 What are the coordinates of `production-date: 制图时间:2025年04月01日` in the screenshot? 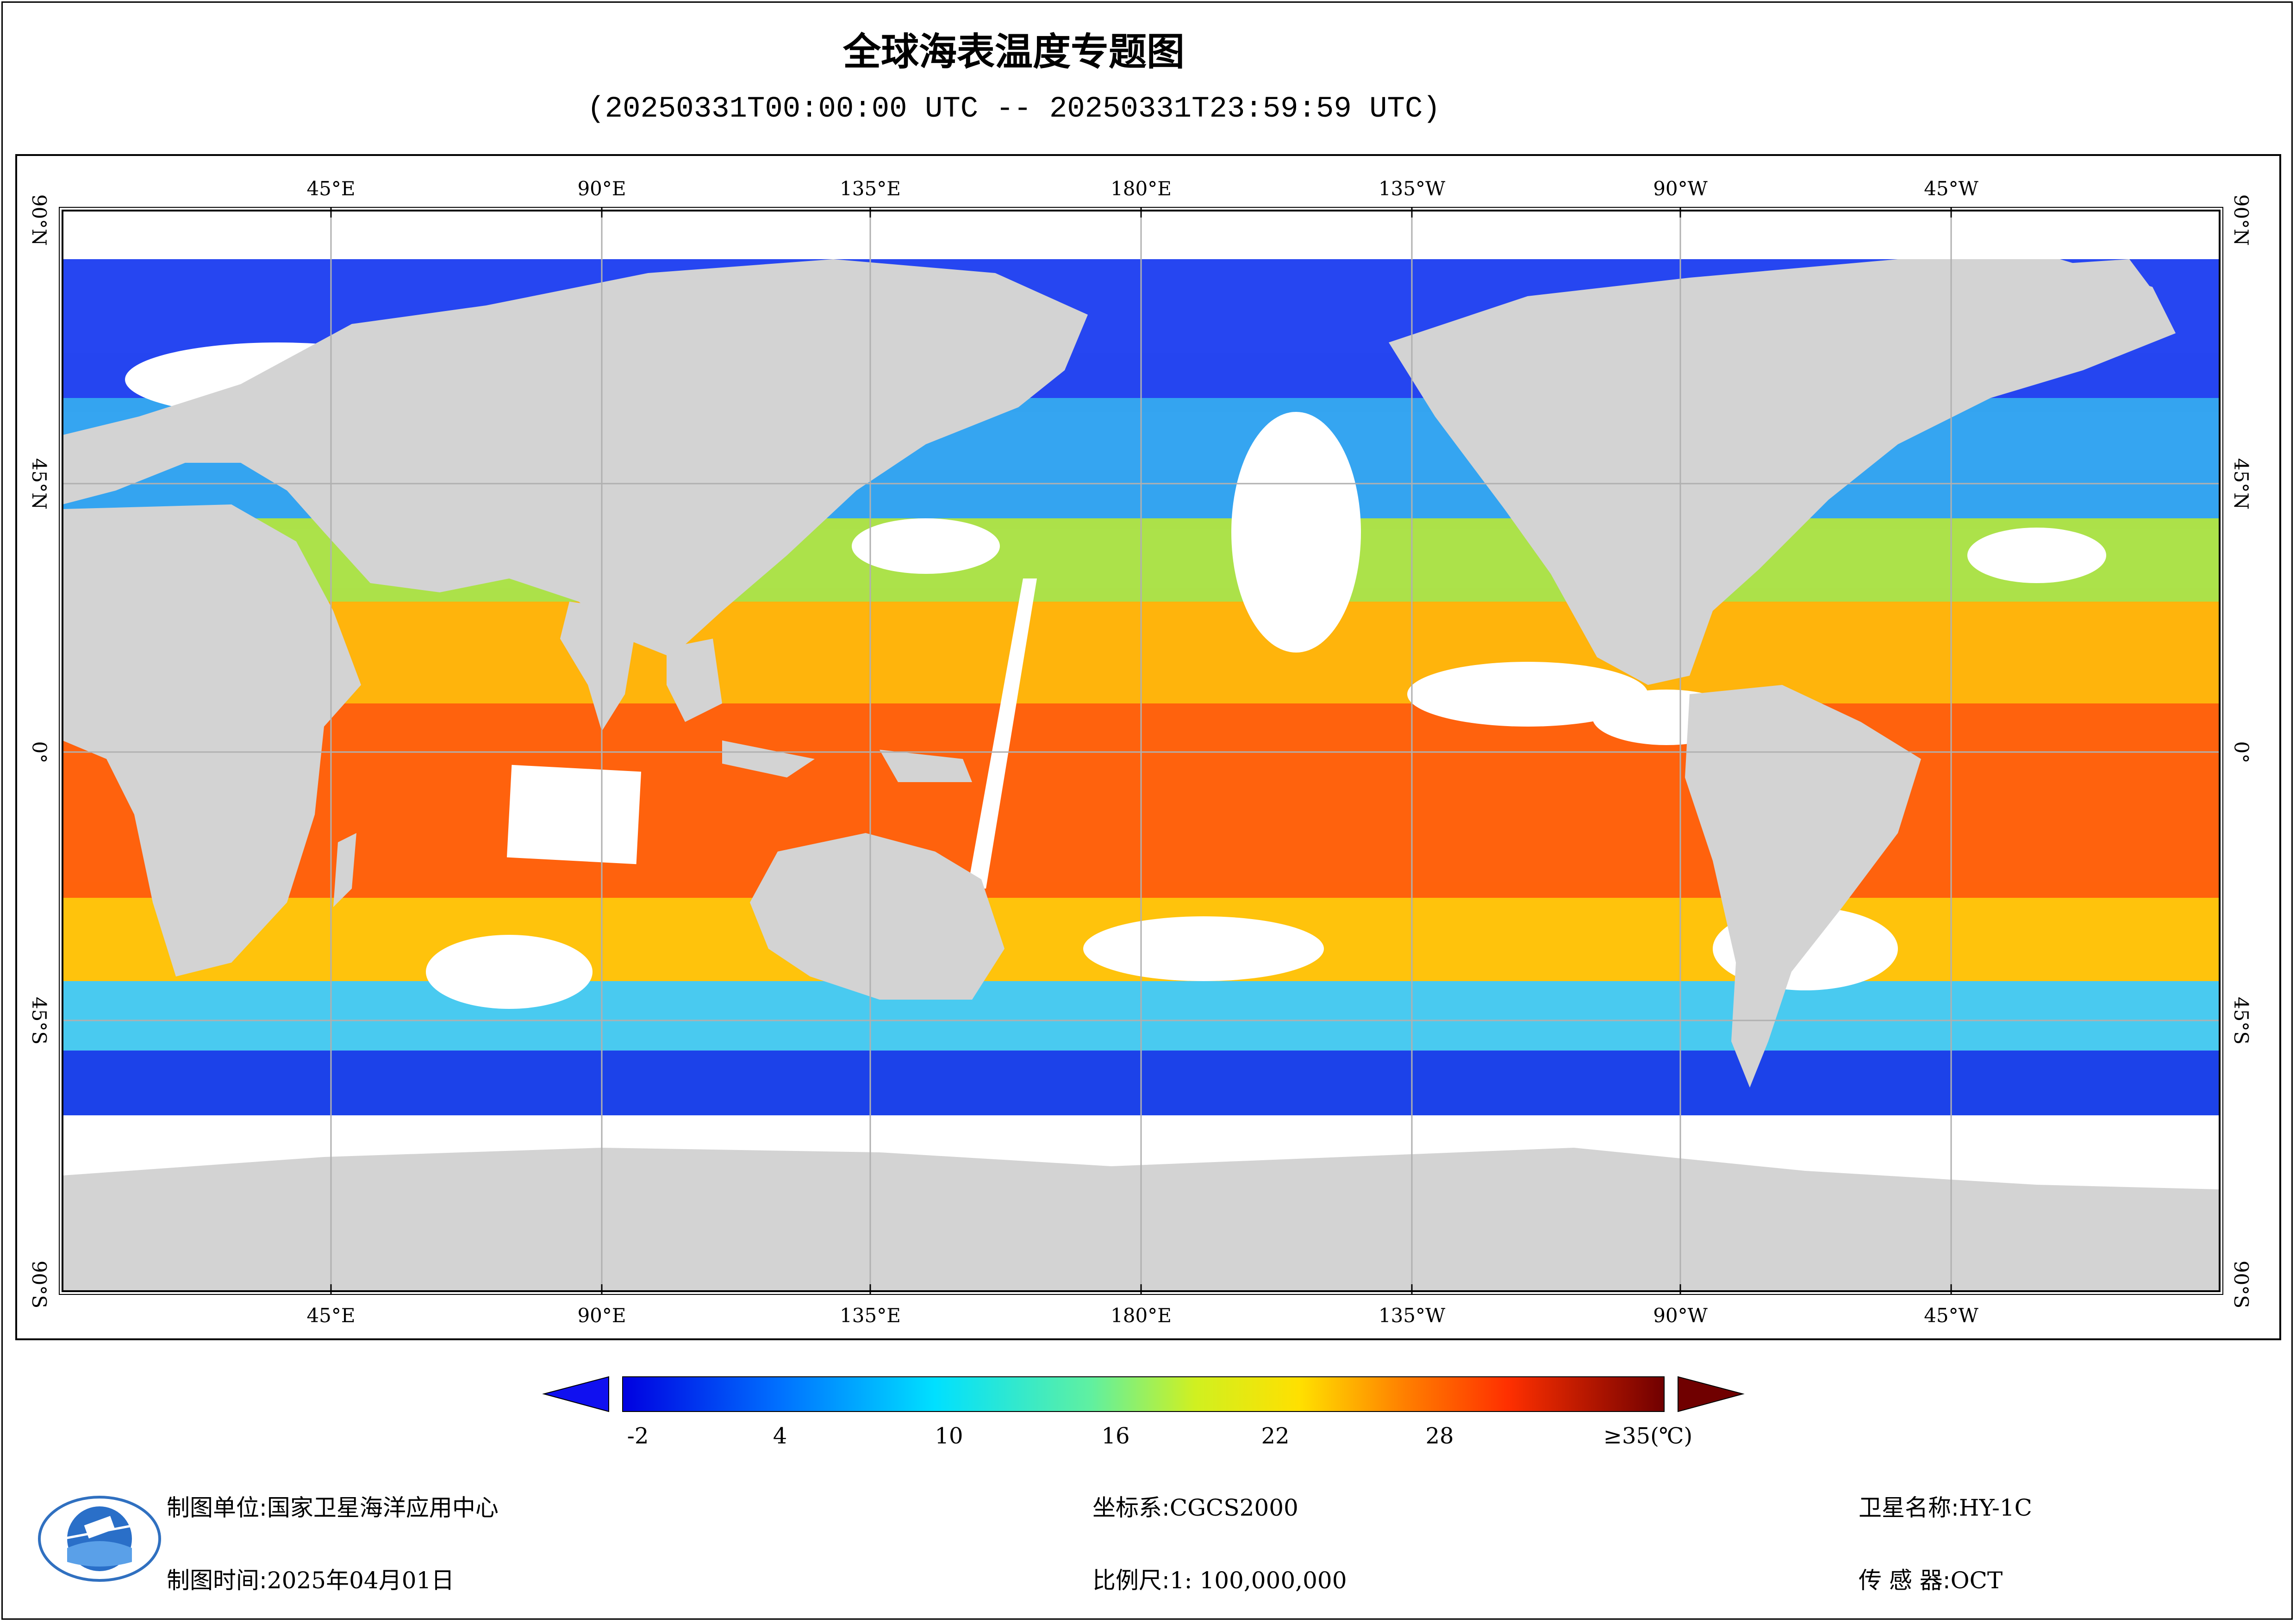 It's located at (311, 1580).